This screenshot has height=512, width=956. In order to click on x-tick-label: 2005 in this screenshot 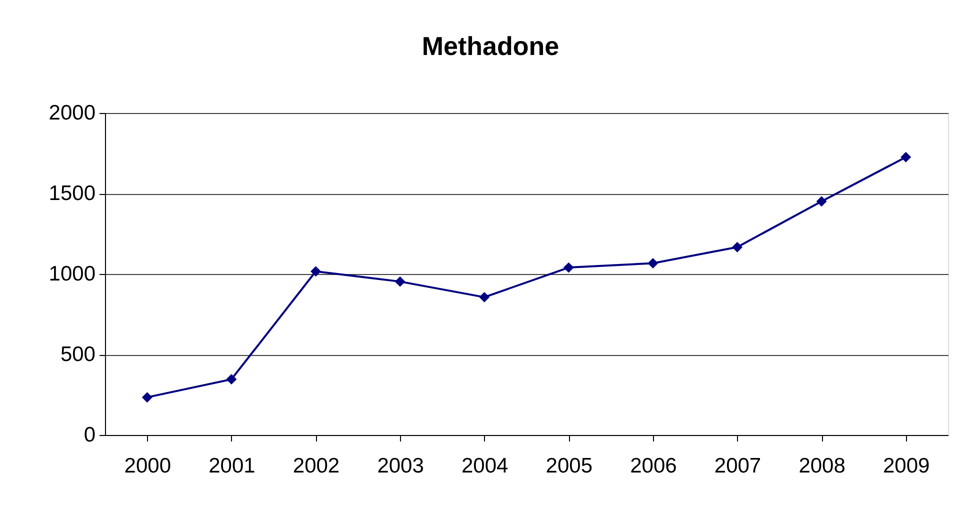, I will do `click(569, 466)`.